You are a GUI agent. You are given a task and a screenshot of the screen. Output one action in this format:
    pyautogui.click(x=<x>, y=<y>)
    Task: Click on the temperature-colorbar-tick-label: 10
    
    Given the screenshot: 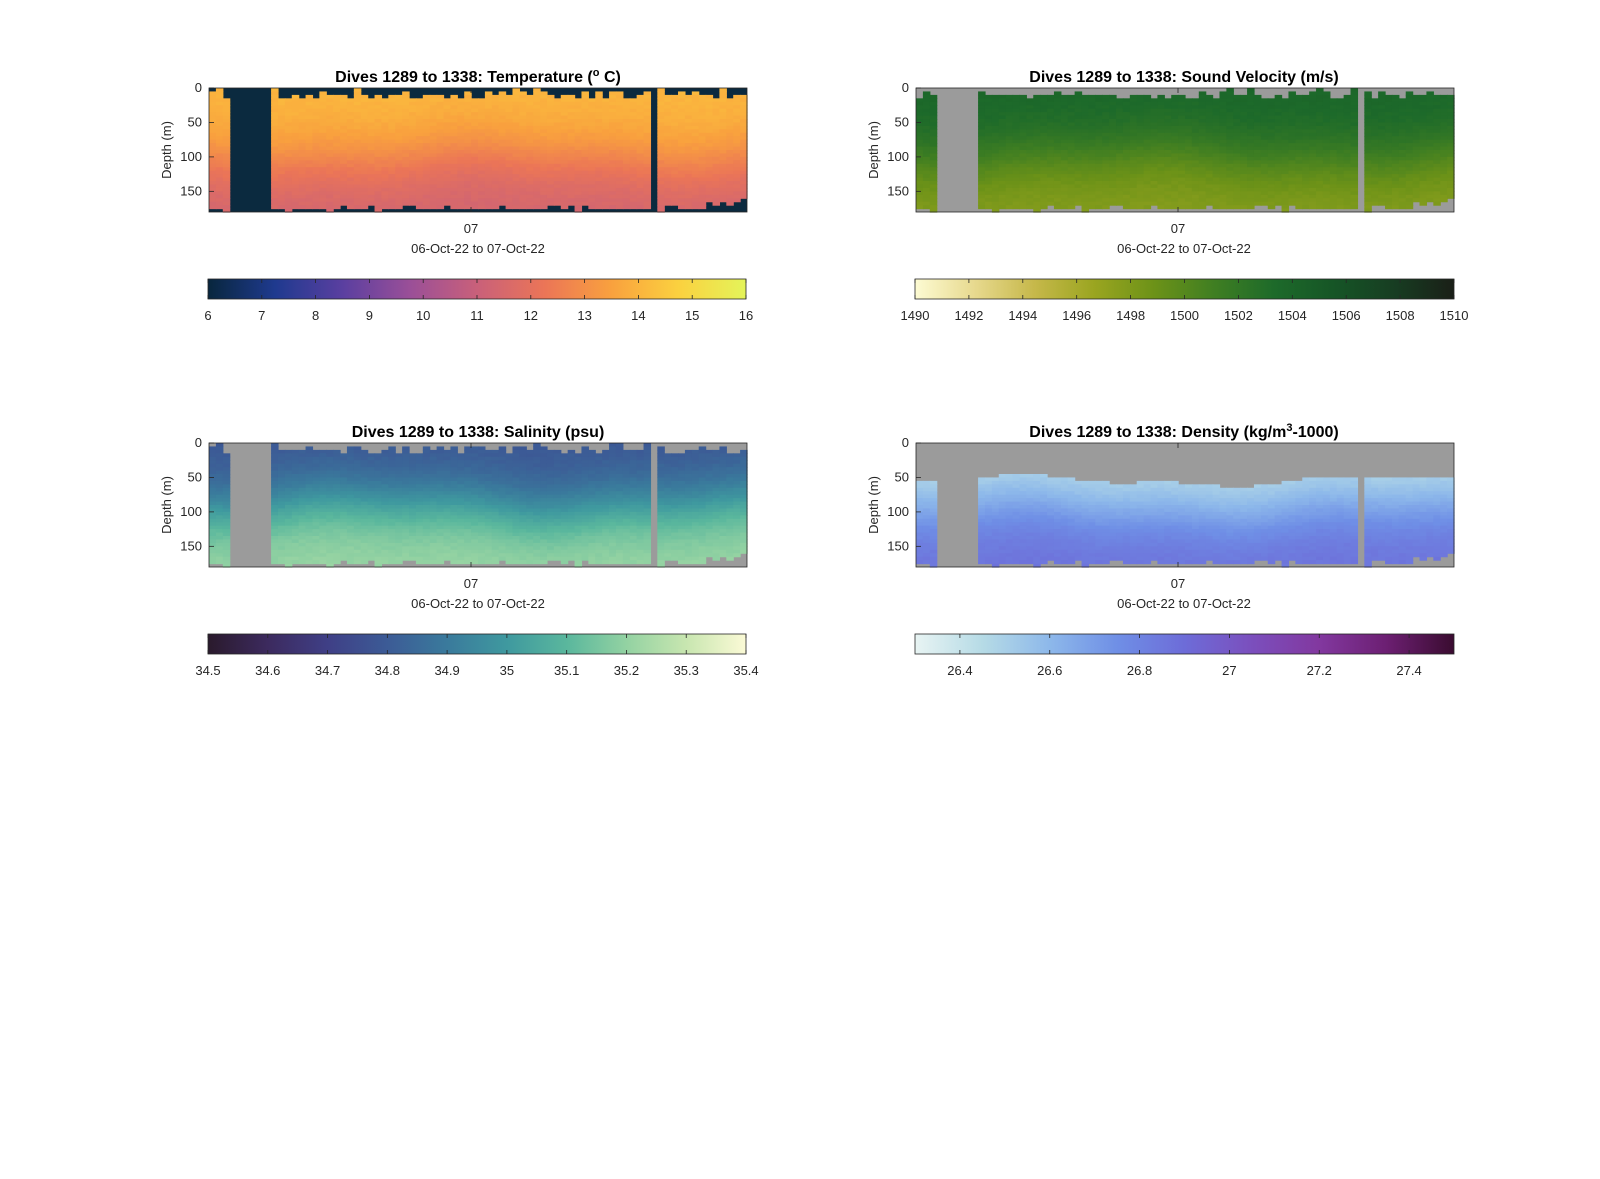 What is the action you would take?
    pyautogui.click(x=423, y=315)
    